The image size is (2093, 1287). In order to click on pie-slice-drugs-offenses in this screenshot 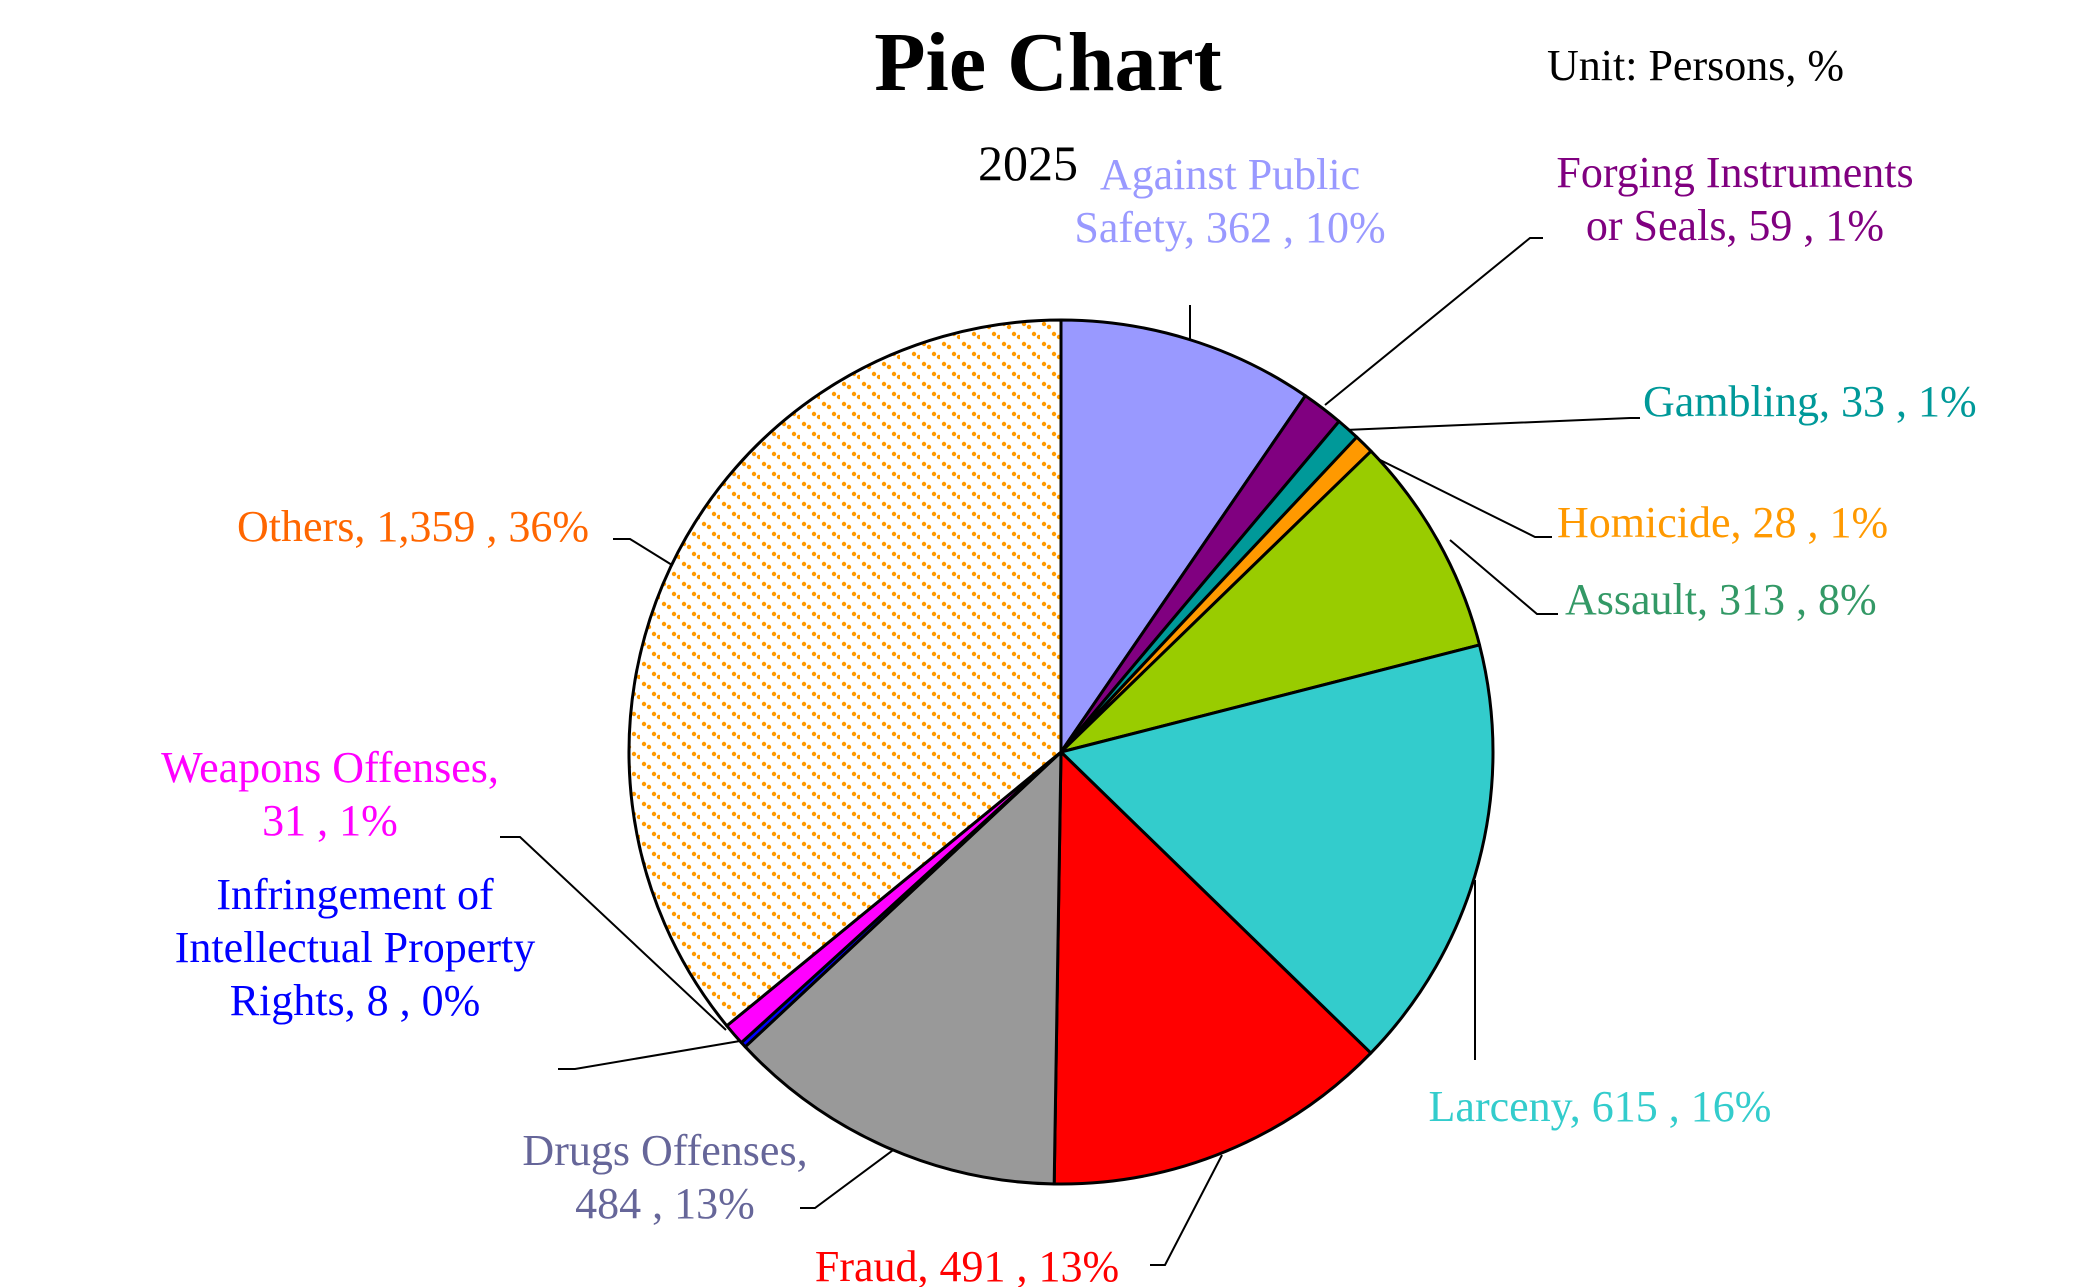, I will do `click(903, 968)`.